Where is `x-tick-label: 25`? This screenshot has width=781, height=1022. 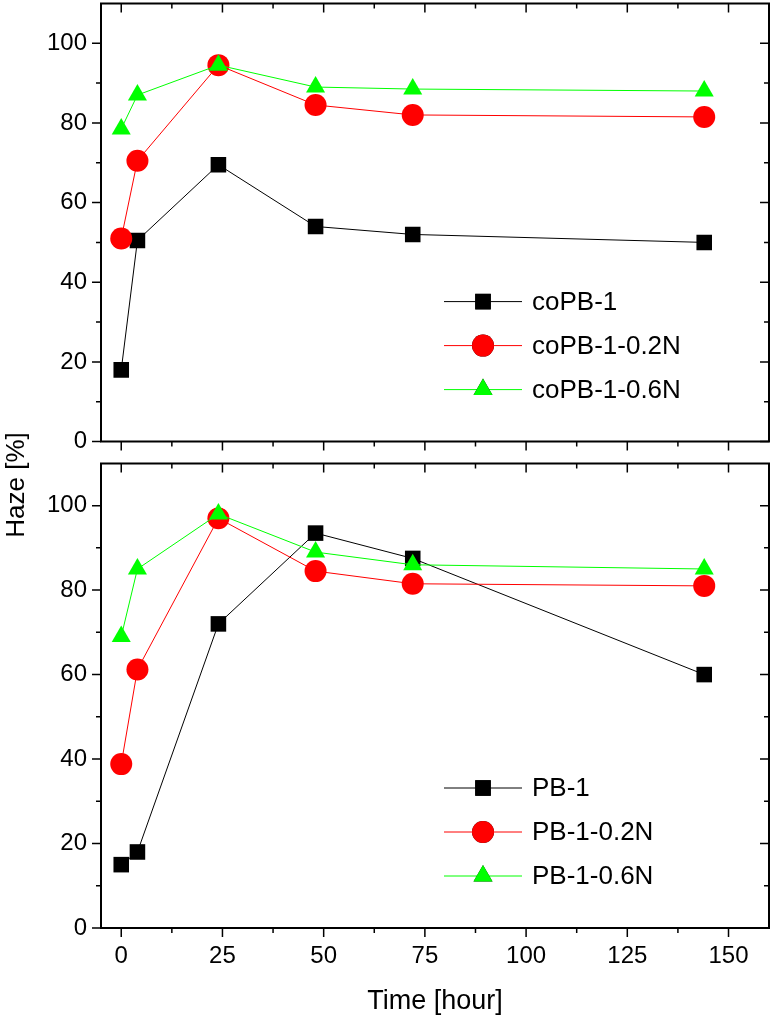
x-tick-label: 25 is located at coordinates (222, 955).